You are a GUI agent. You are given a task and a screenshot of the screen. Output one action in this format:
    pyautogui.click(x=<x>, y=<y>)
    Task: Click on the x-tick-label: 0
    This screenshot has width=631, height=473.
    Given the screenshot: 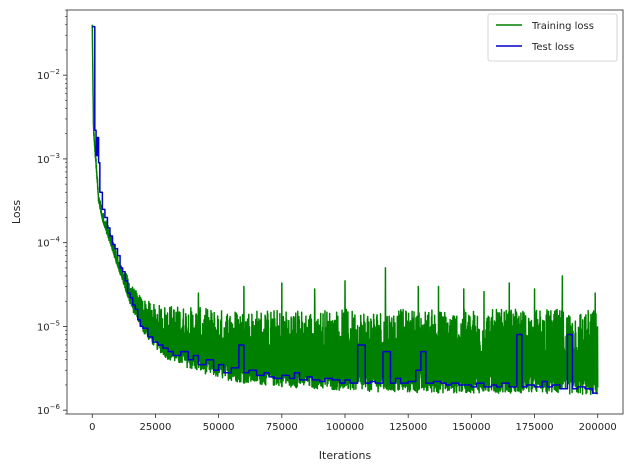 What is the action you would take?
    pyautogui.click(x=92, y=427)
    